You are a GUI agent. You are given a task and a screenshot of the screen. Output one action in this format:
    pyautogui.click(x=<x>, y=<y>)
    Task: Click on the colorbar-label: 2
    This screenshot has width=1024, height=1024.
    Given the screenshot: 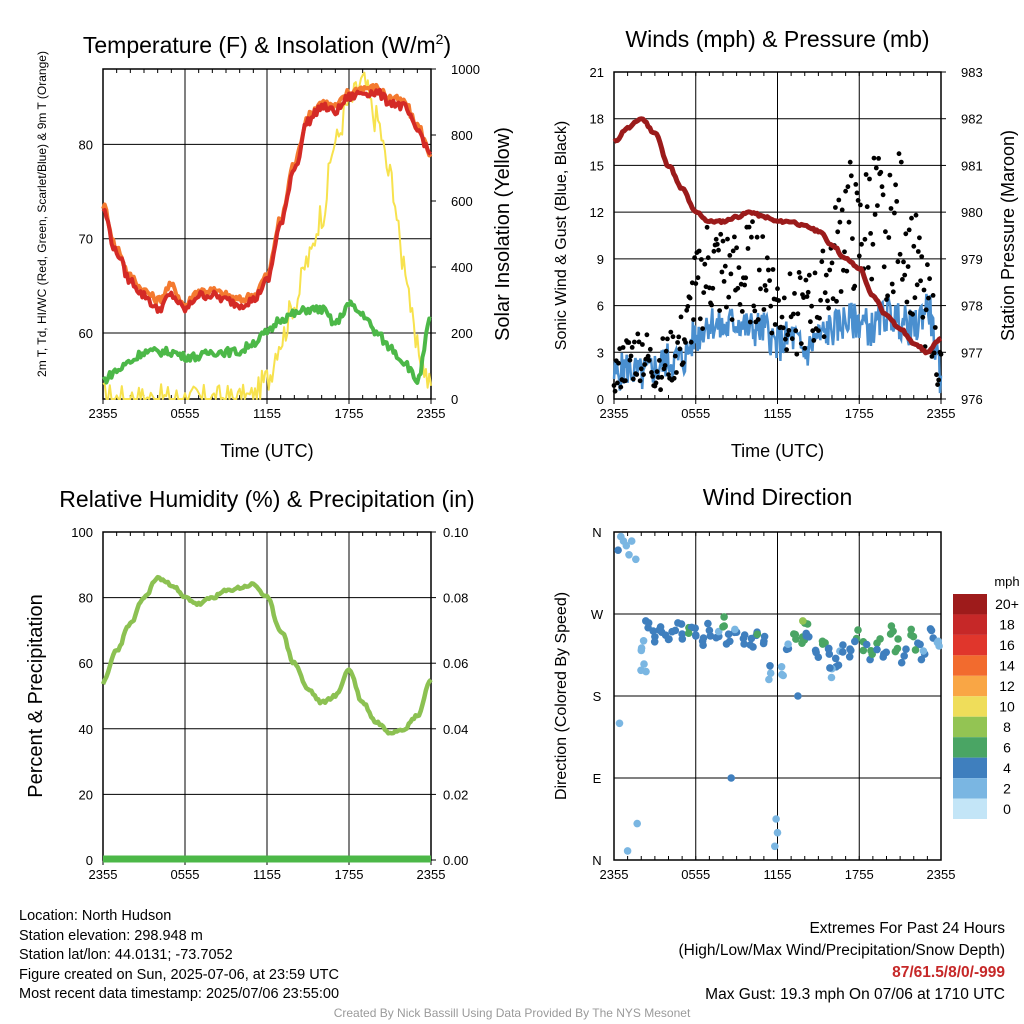 What is the action you would take?
    pyautogui.click(x=1007, y=788)
    